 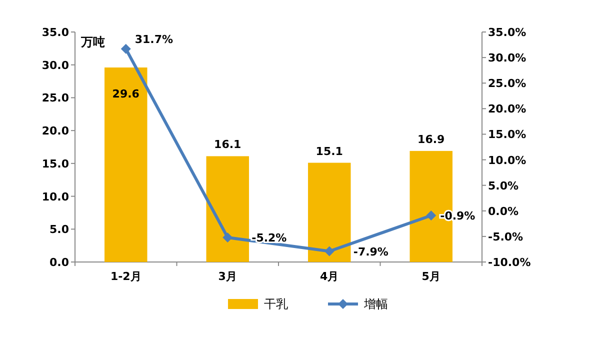 I want to click on data-label: 16.1, so click(x=228, y=145).